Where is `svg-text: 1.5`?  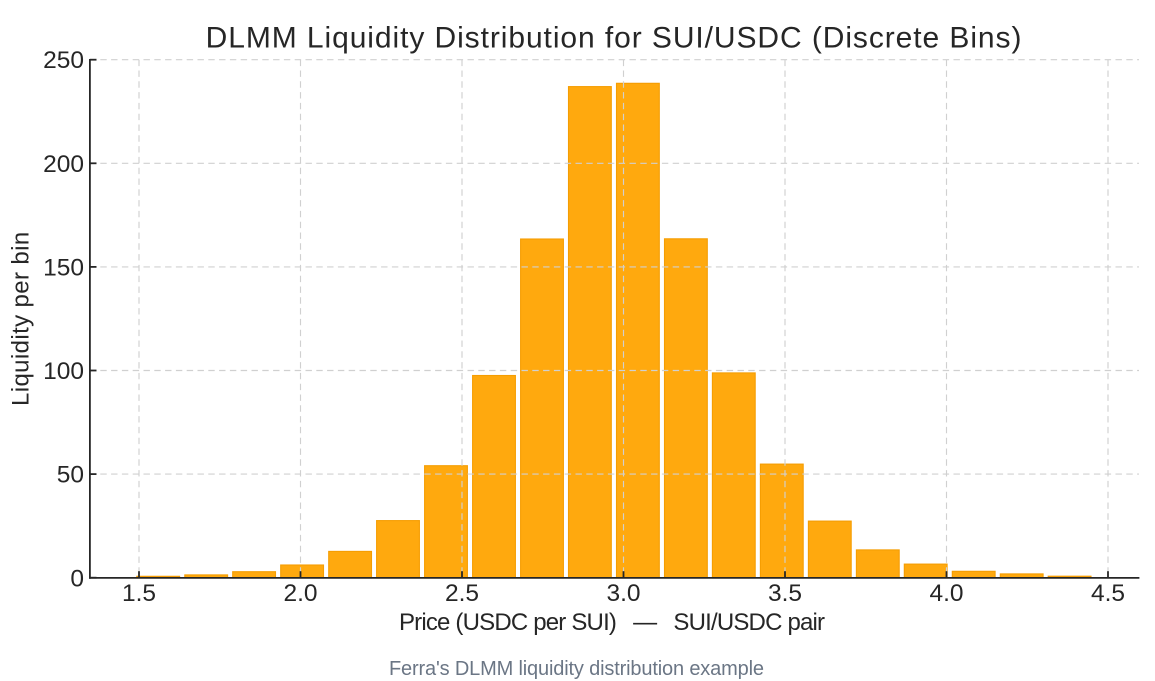
svg-text: 1.5 is located at coordinates (139, 593).